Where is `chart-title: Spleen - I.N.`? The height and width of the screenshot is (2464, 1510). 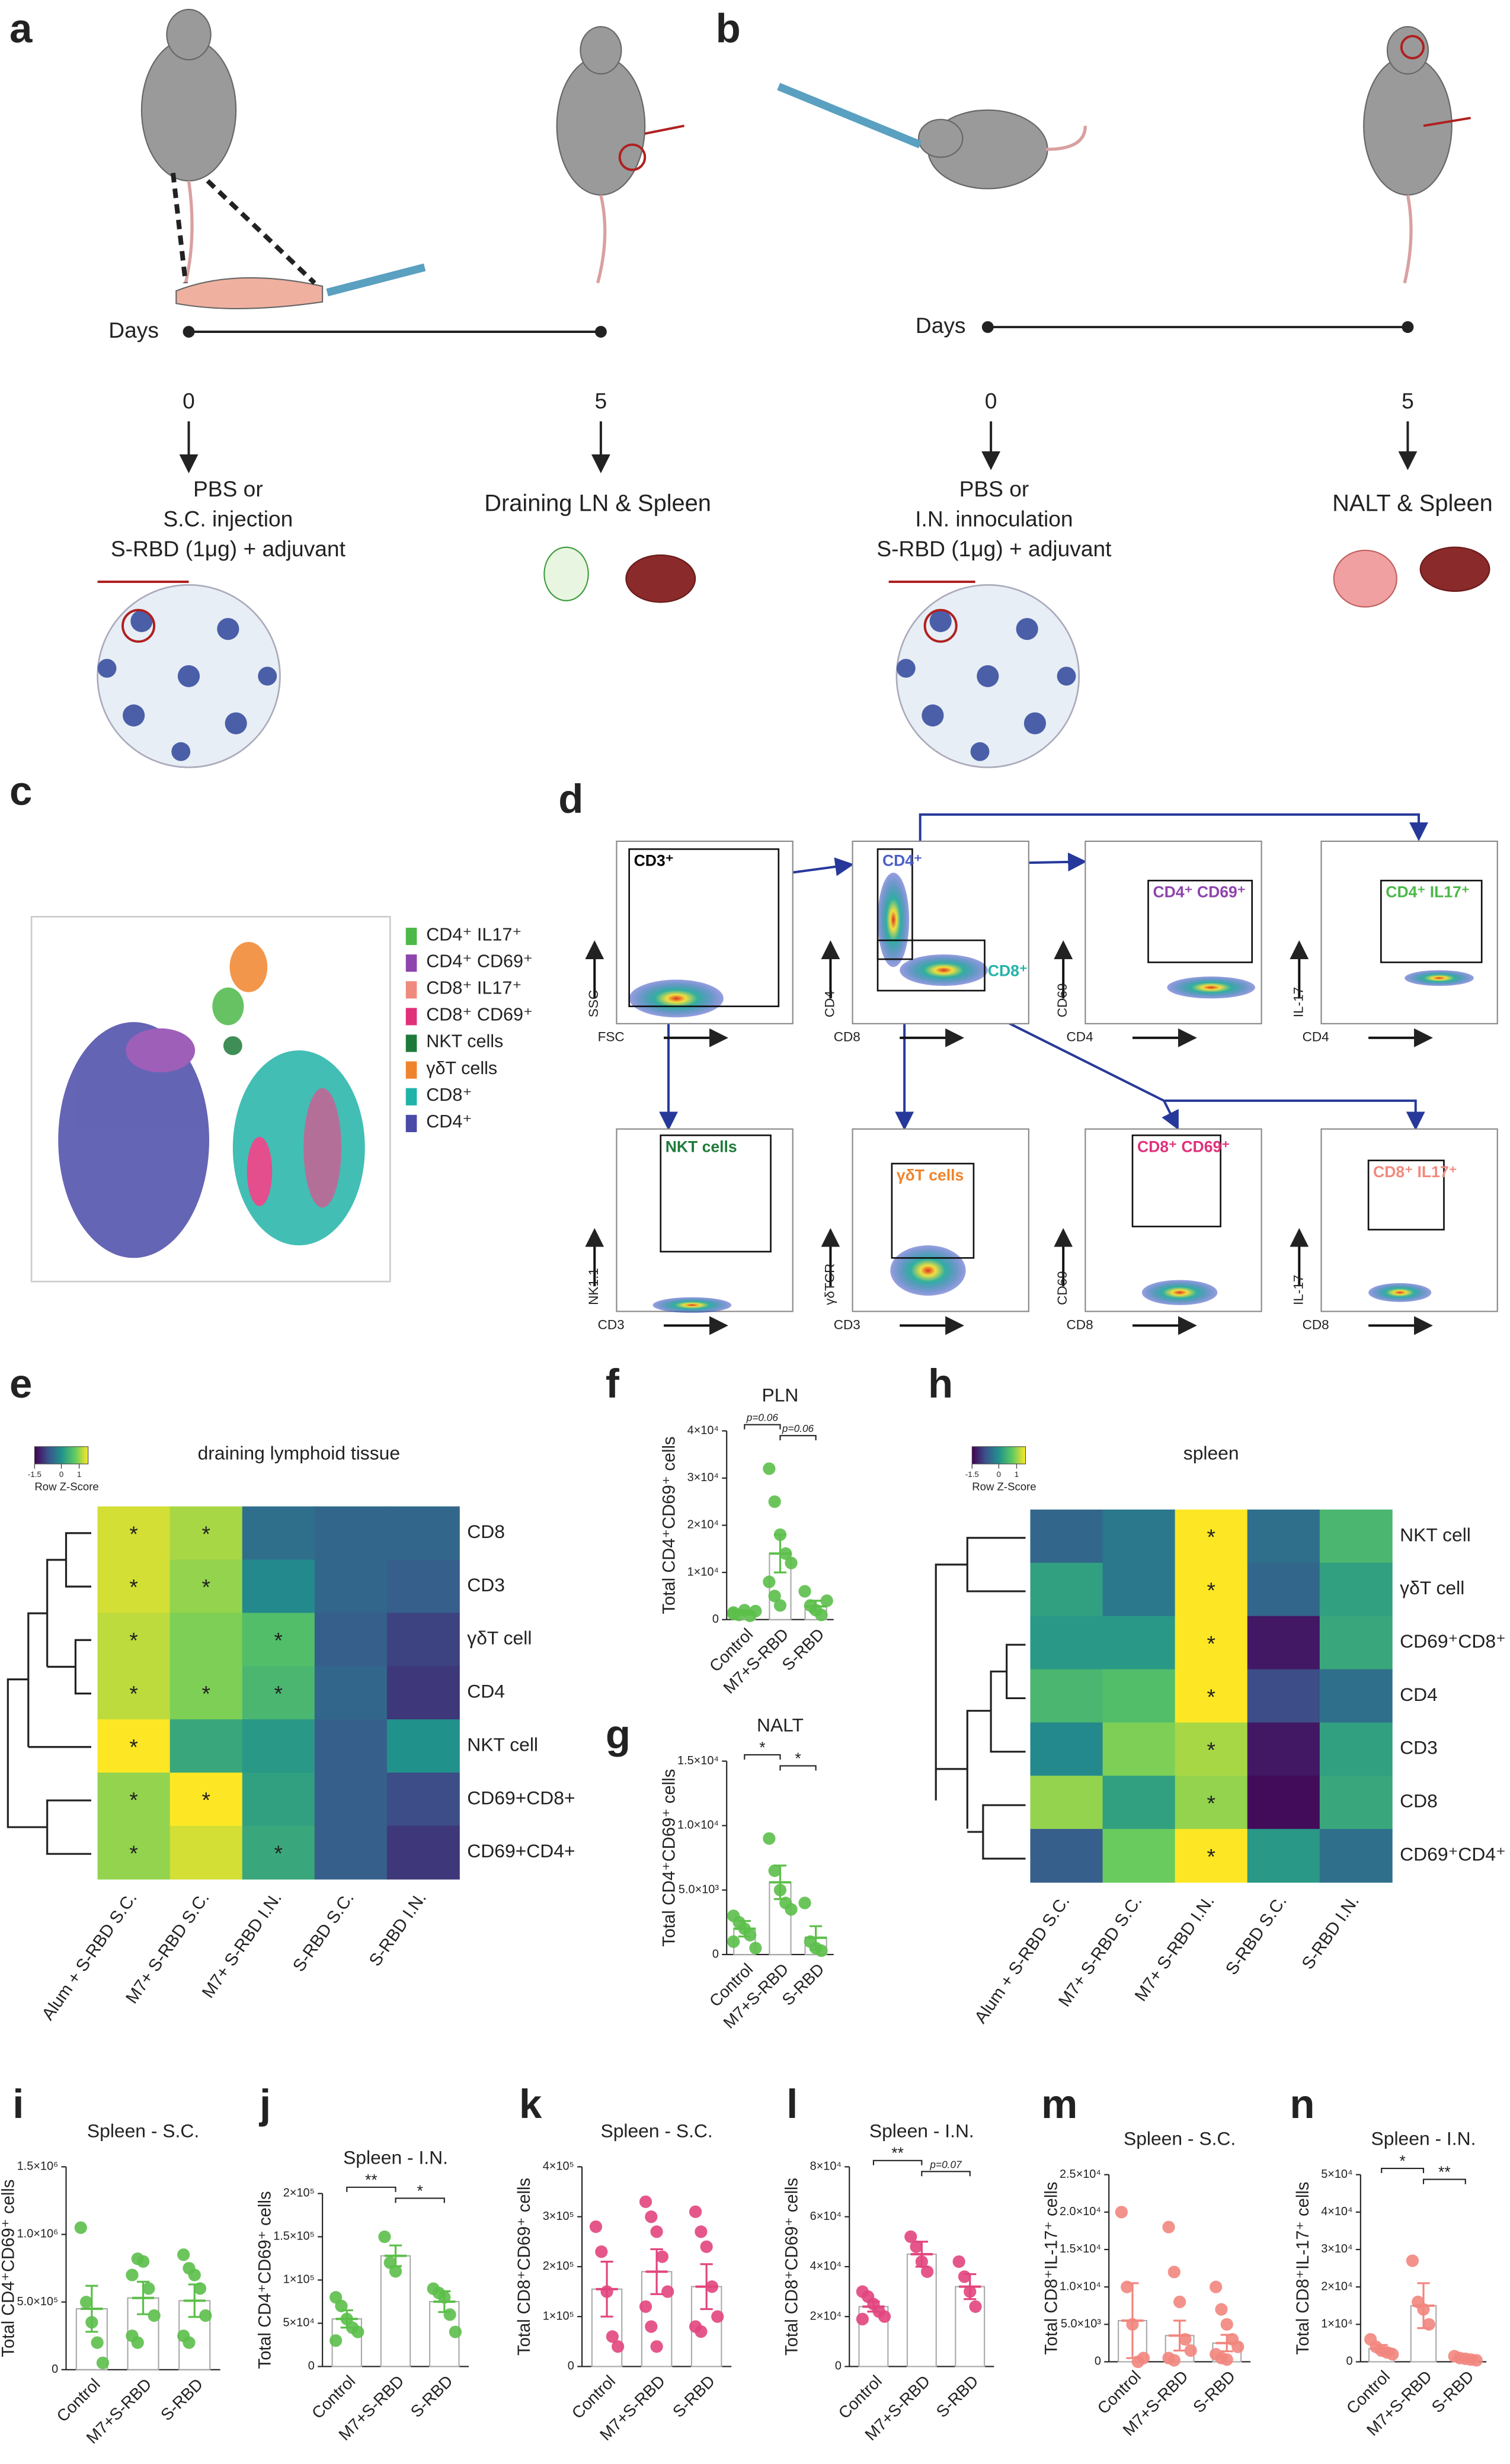
chart-title: Spleen - I.N. is located at coordinates (395, 2157).